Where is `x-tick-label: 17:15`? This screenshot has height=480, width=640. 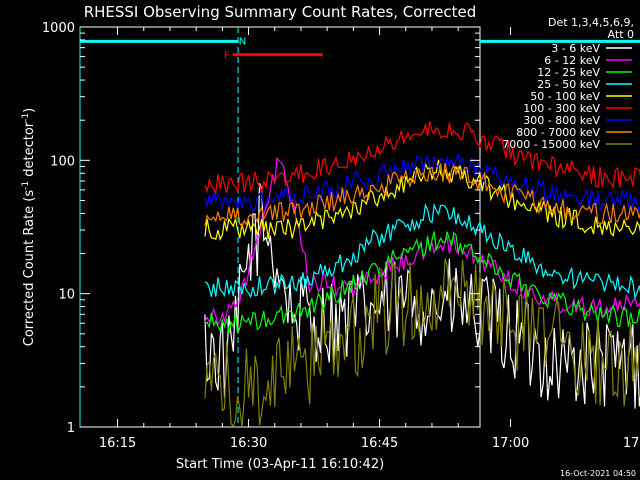 x-tick-label: 17:15 is located at coordinates (631, 443).